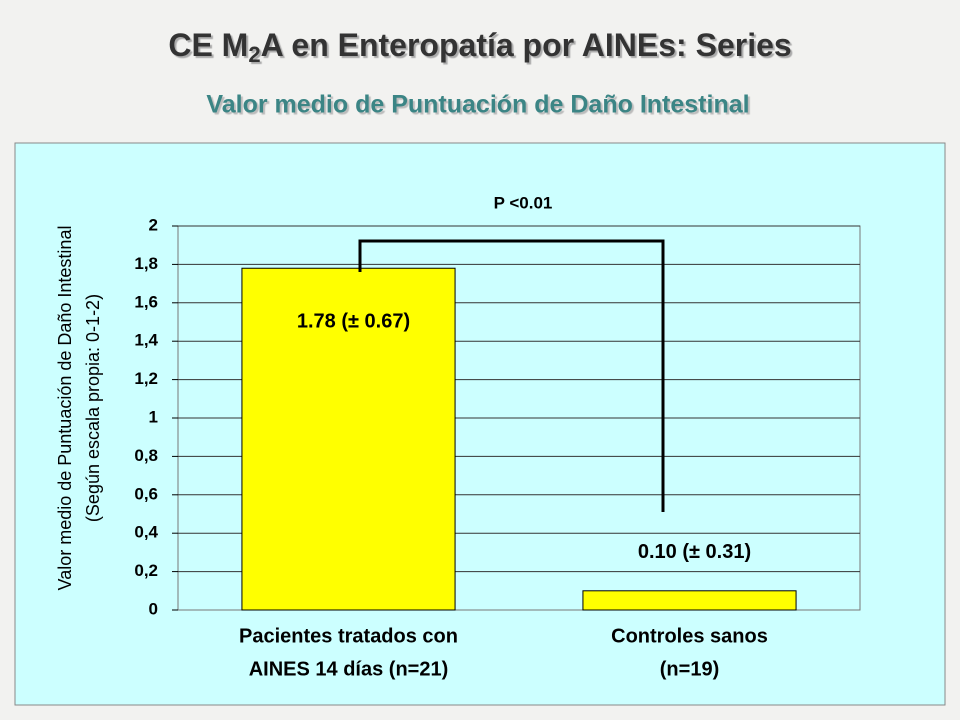 Image resolution: width=960 pixels, height=720 pixels. Describe the element at coordinates (153, 416) in the screenshot. I see `y-tick-label: 1` at that location.